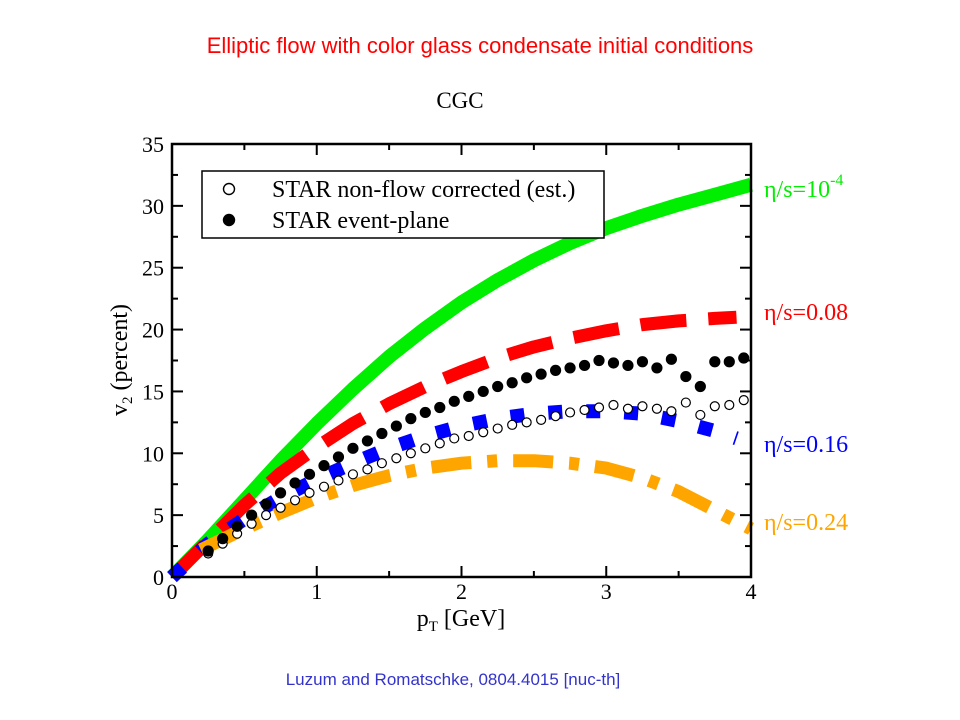 The height and width of the screenshot is (720, 960). Describe the element at coordinates (153, 268) in the screenshot. I see `y-tick-label: 25` at that location.